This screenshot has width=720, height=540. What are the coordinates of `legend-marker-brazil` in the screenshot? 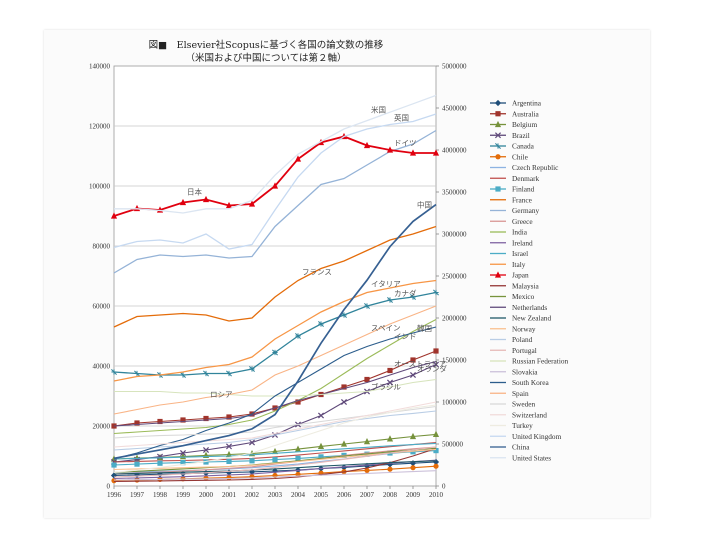 It's located at (498, 135).